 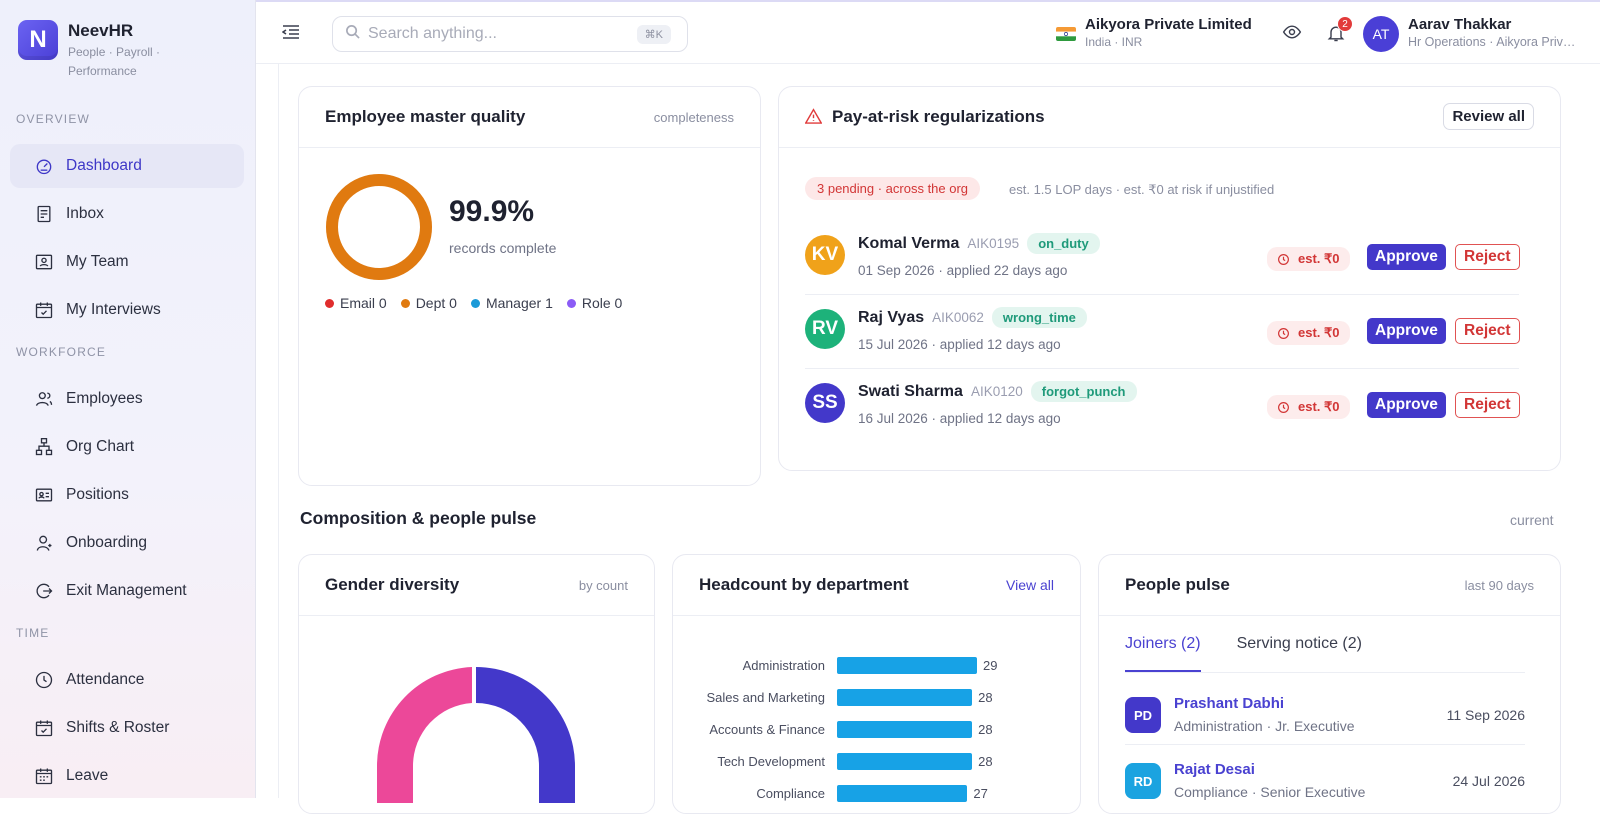 What do you see at coordinates (114, 61) in the screenshot?
I see `brand-tagline: People · Payroll · Performance` at bounding box center [114, 61].